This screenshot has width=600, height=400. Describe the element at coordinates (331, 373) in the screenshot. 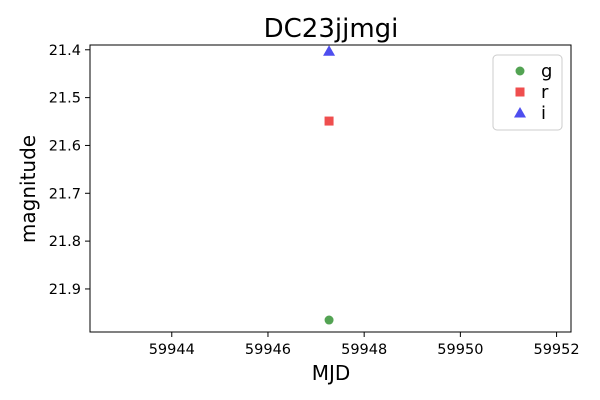

I see `x-axis-label: MJD` at that location.